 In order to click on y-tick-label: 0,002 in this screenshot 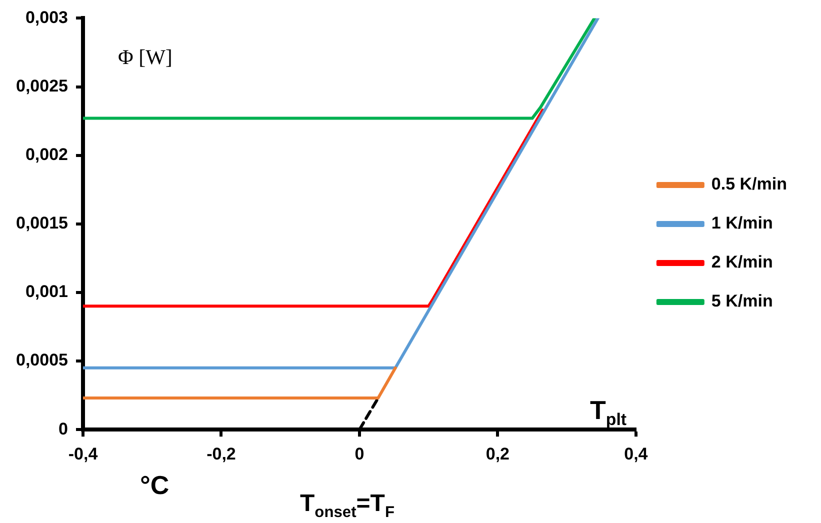, I will do `click(46, 154)`.